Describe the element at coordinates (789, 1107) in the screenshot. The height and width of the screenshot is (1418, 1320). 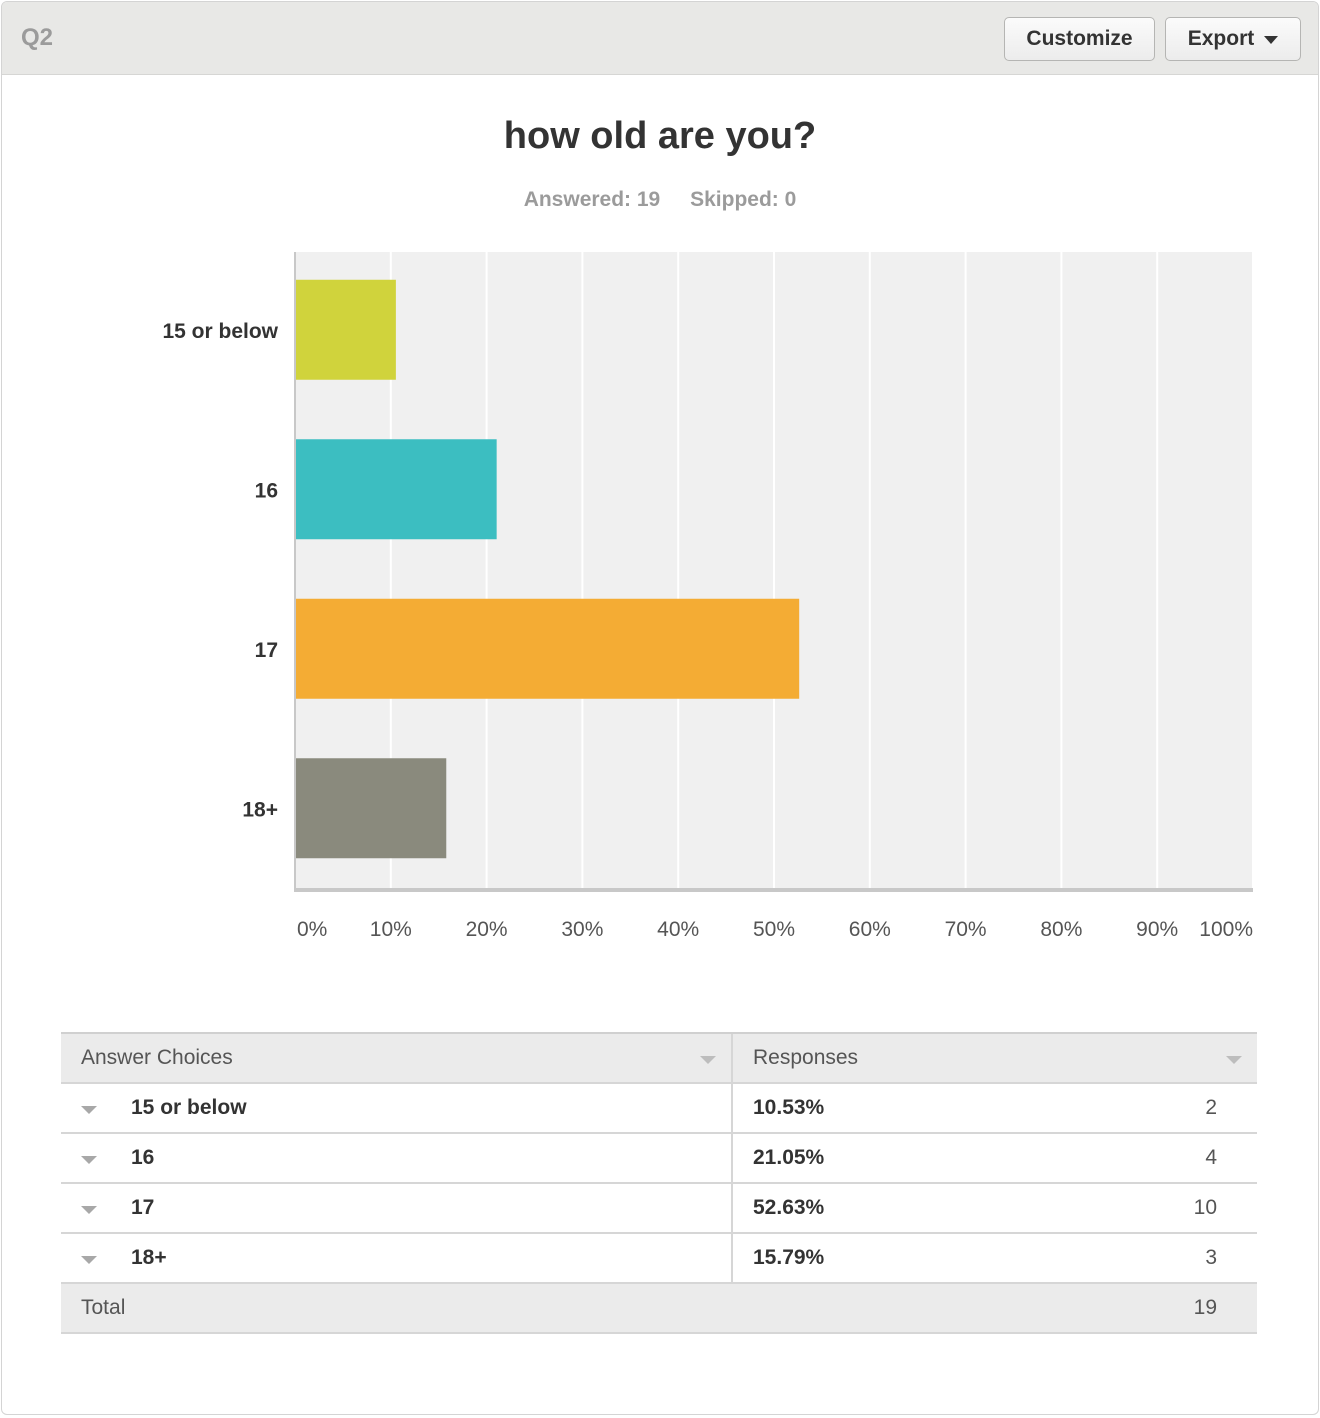
I see `response-percent: 10.53%` at that location.